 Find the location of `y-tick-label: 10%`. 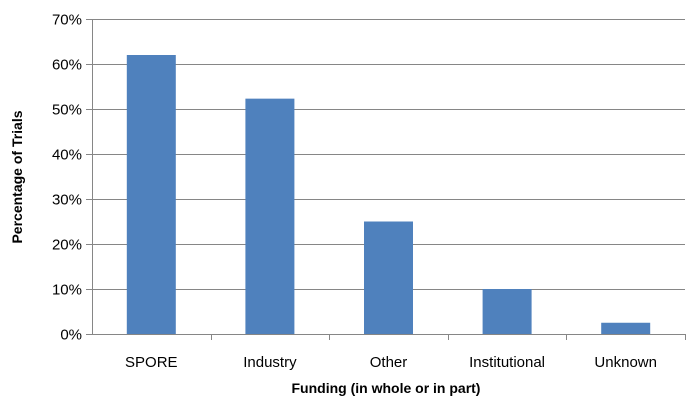

y-tick-label: 10% is located at coordinates (67, 290).